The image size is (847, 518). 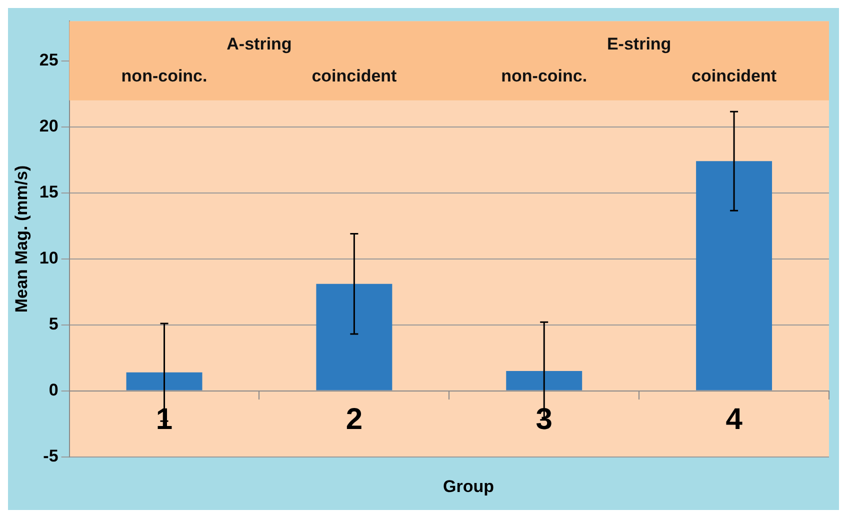 I want to click on y-tick-label: 5, so click(x=53, y=324).